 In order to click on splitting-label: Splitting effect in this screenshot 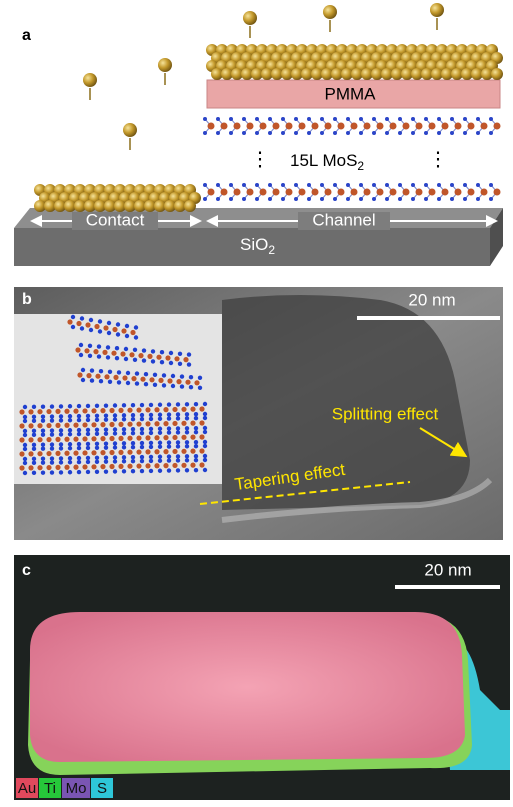, I will do `click(385, 413)`.